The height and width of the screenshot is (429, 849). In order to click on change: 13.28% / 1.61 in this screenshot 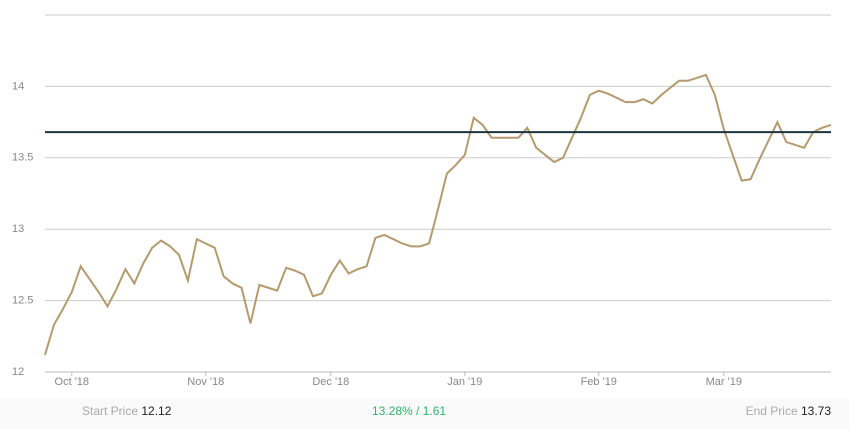, I will do `click(409, 411)`.